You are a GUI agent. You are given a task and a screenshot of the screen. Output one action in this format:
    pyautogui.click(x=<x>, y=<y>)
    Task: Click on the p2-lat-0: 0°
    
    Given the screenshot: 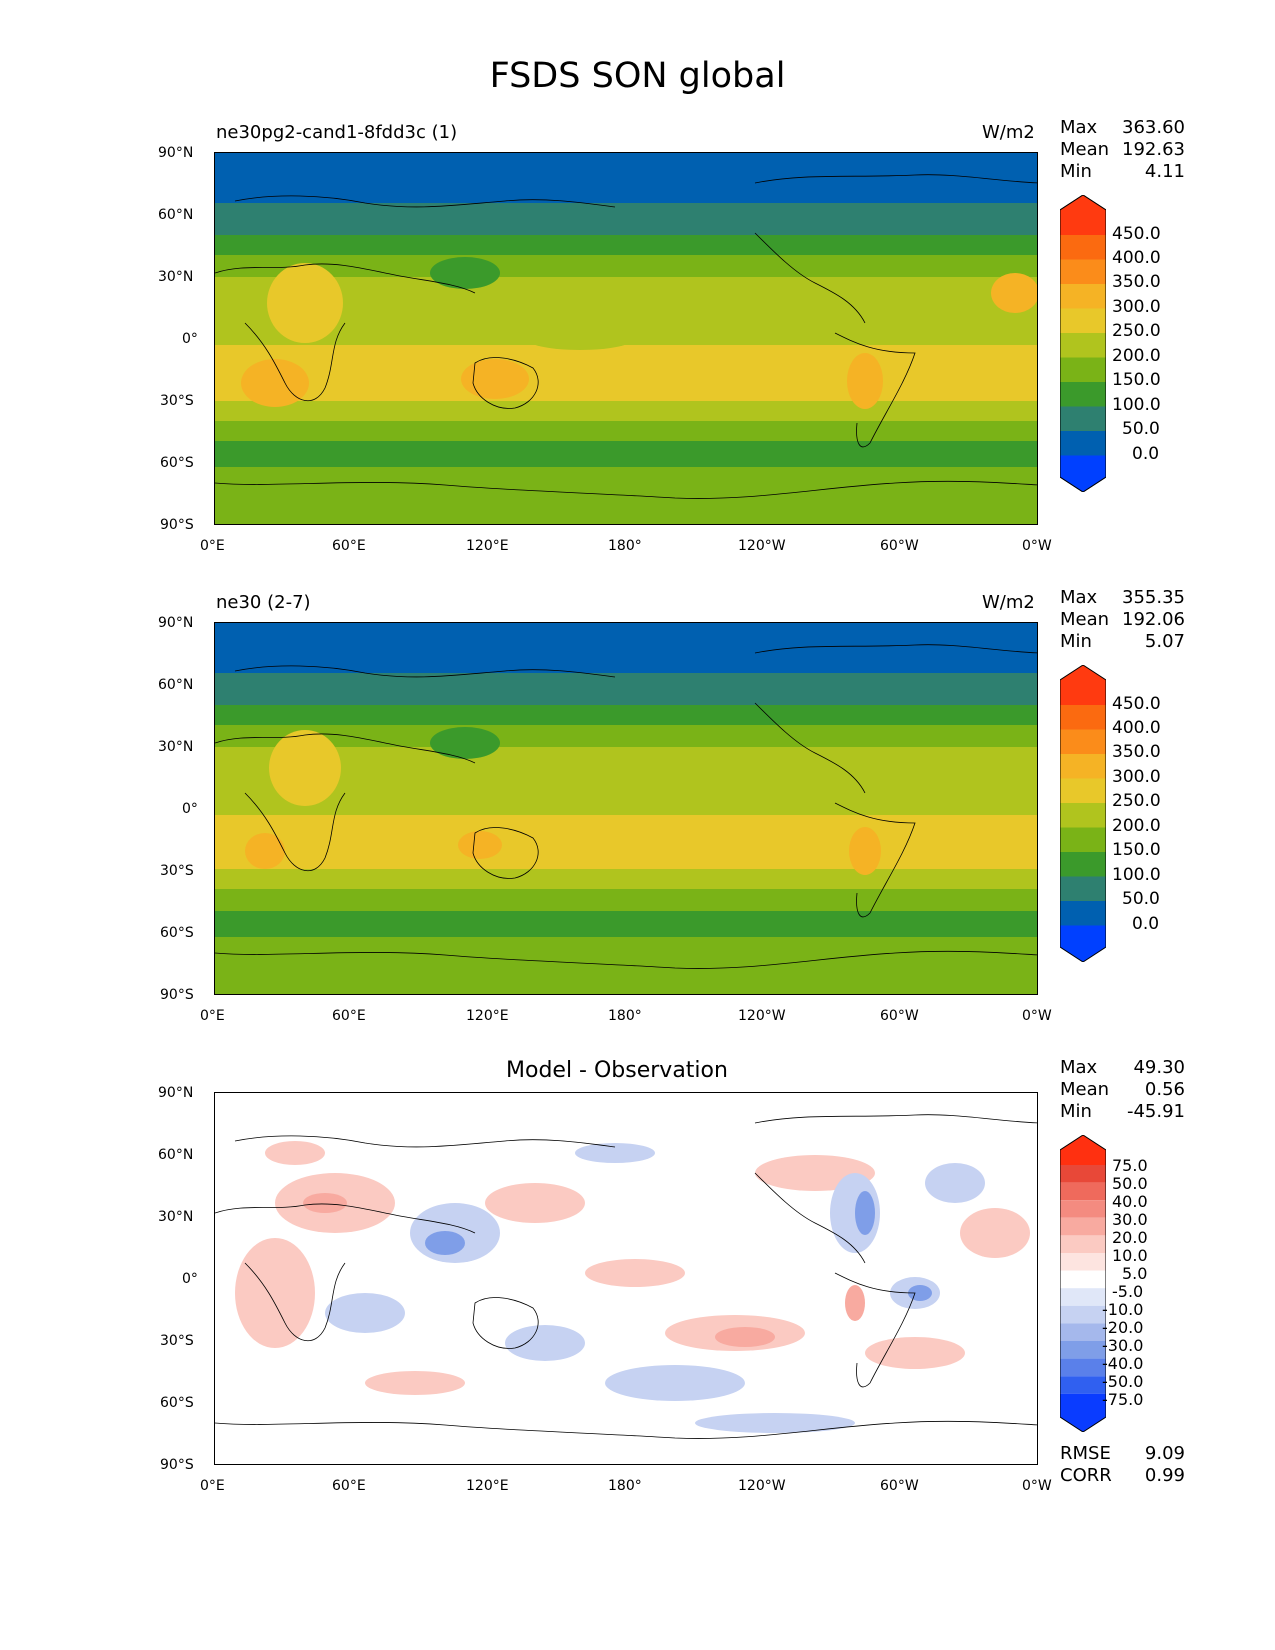 What is the action you would take?
    pyautogui.click(x=190, y=809)
    